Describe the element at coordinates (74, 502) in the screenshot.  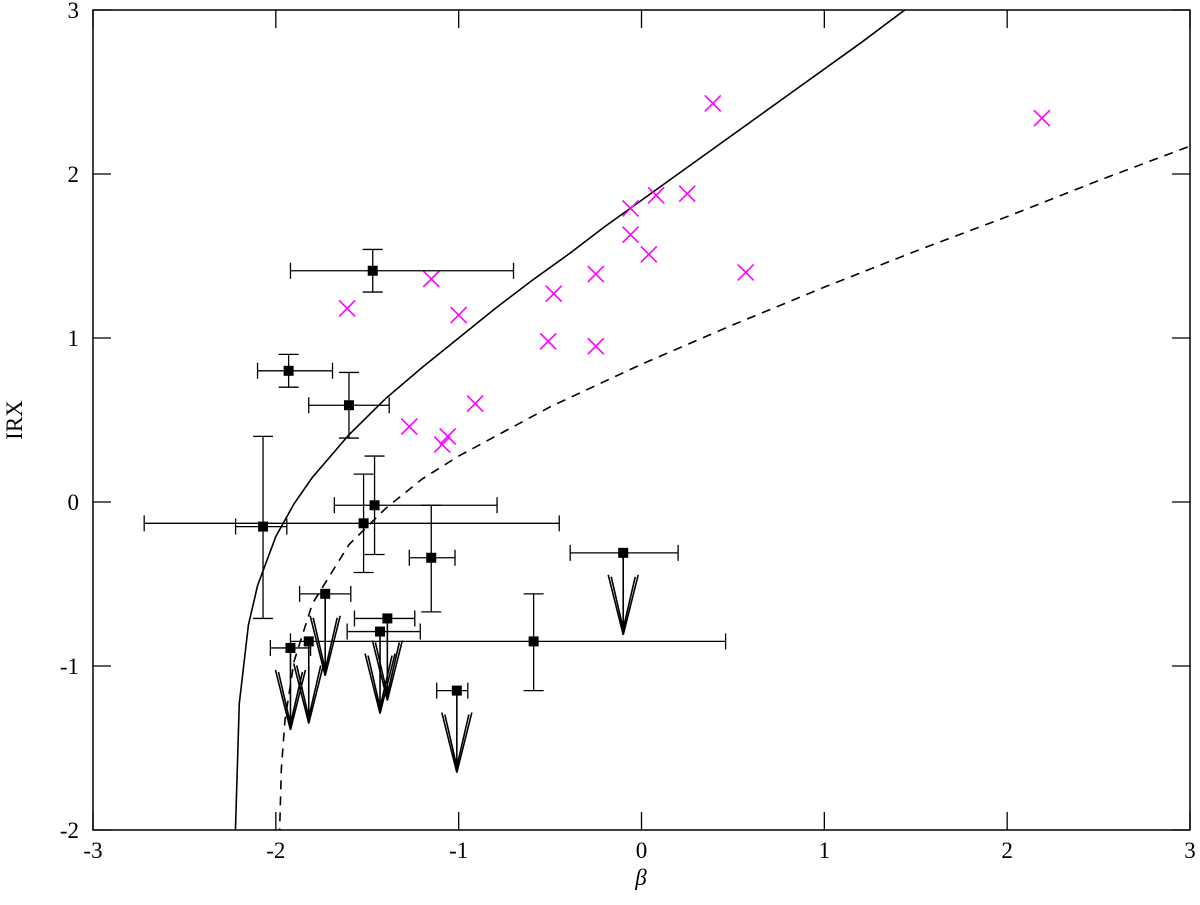
I see `y-tick-label: 0` at that location.